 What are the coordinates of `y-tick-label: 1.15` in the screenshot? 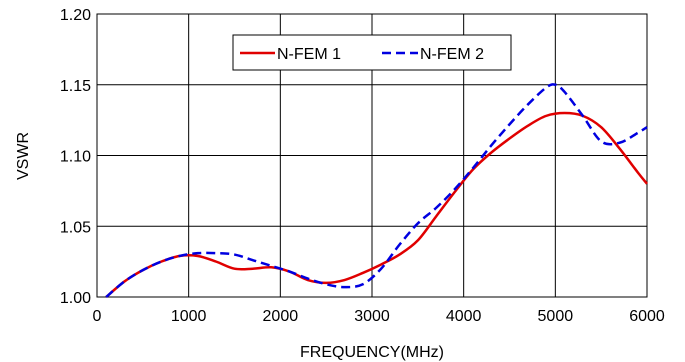 It's located at (75, 86).